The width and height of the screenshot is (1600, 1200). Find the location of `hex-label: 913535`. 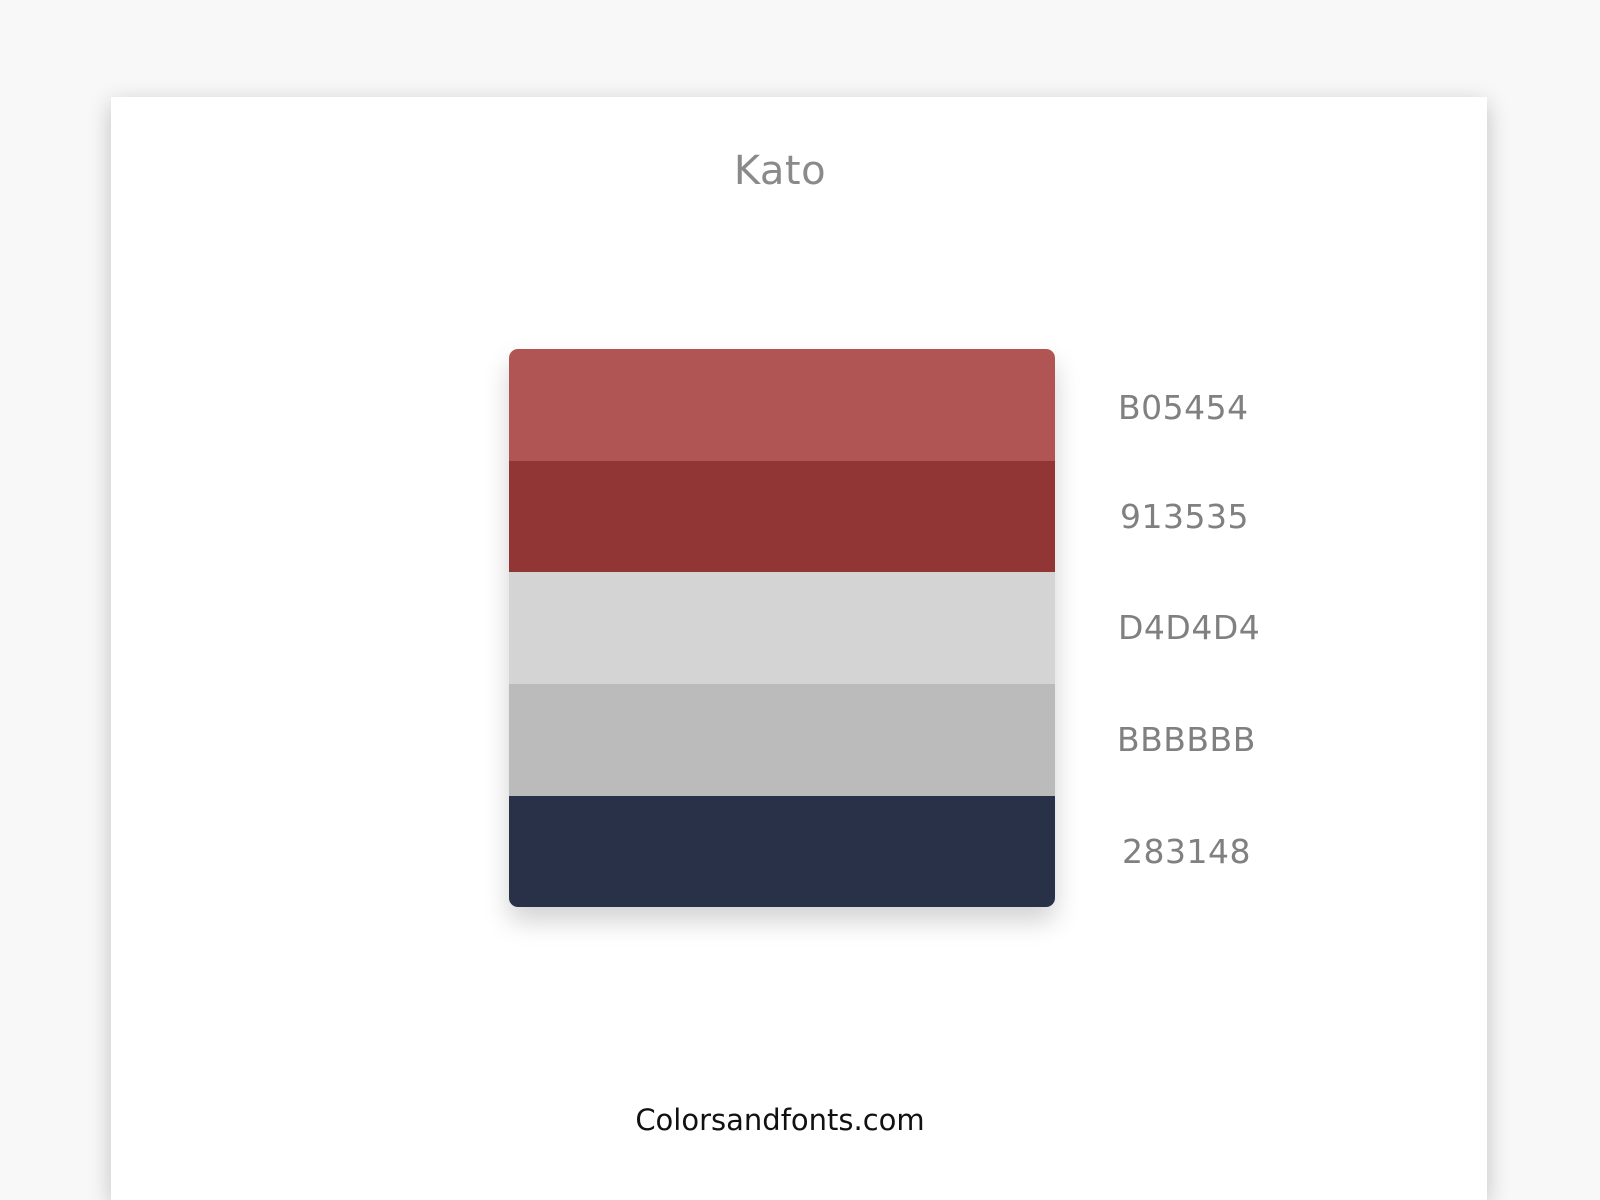

hex-label: 913535 is located at coordinates (1184, 516).